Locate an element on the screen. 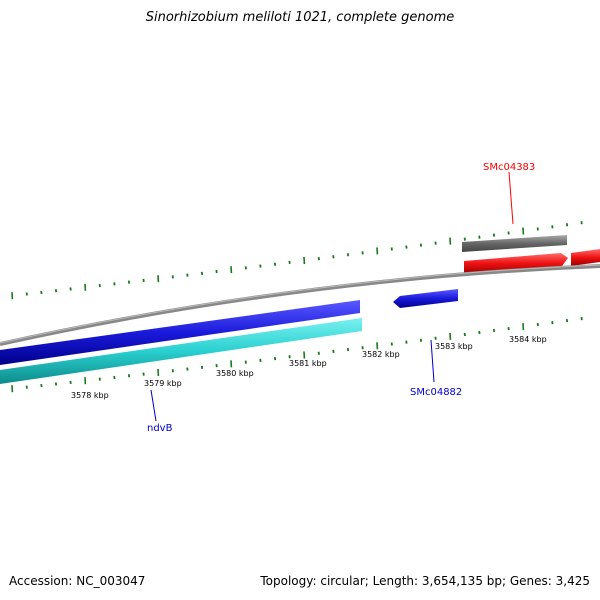  gene-label-ndvb: ndvB is located at coordinates (160, 428).